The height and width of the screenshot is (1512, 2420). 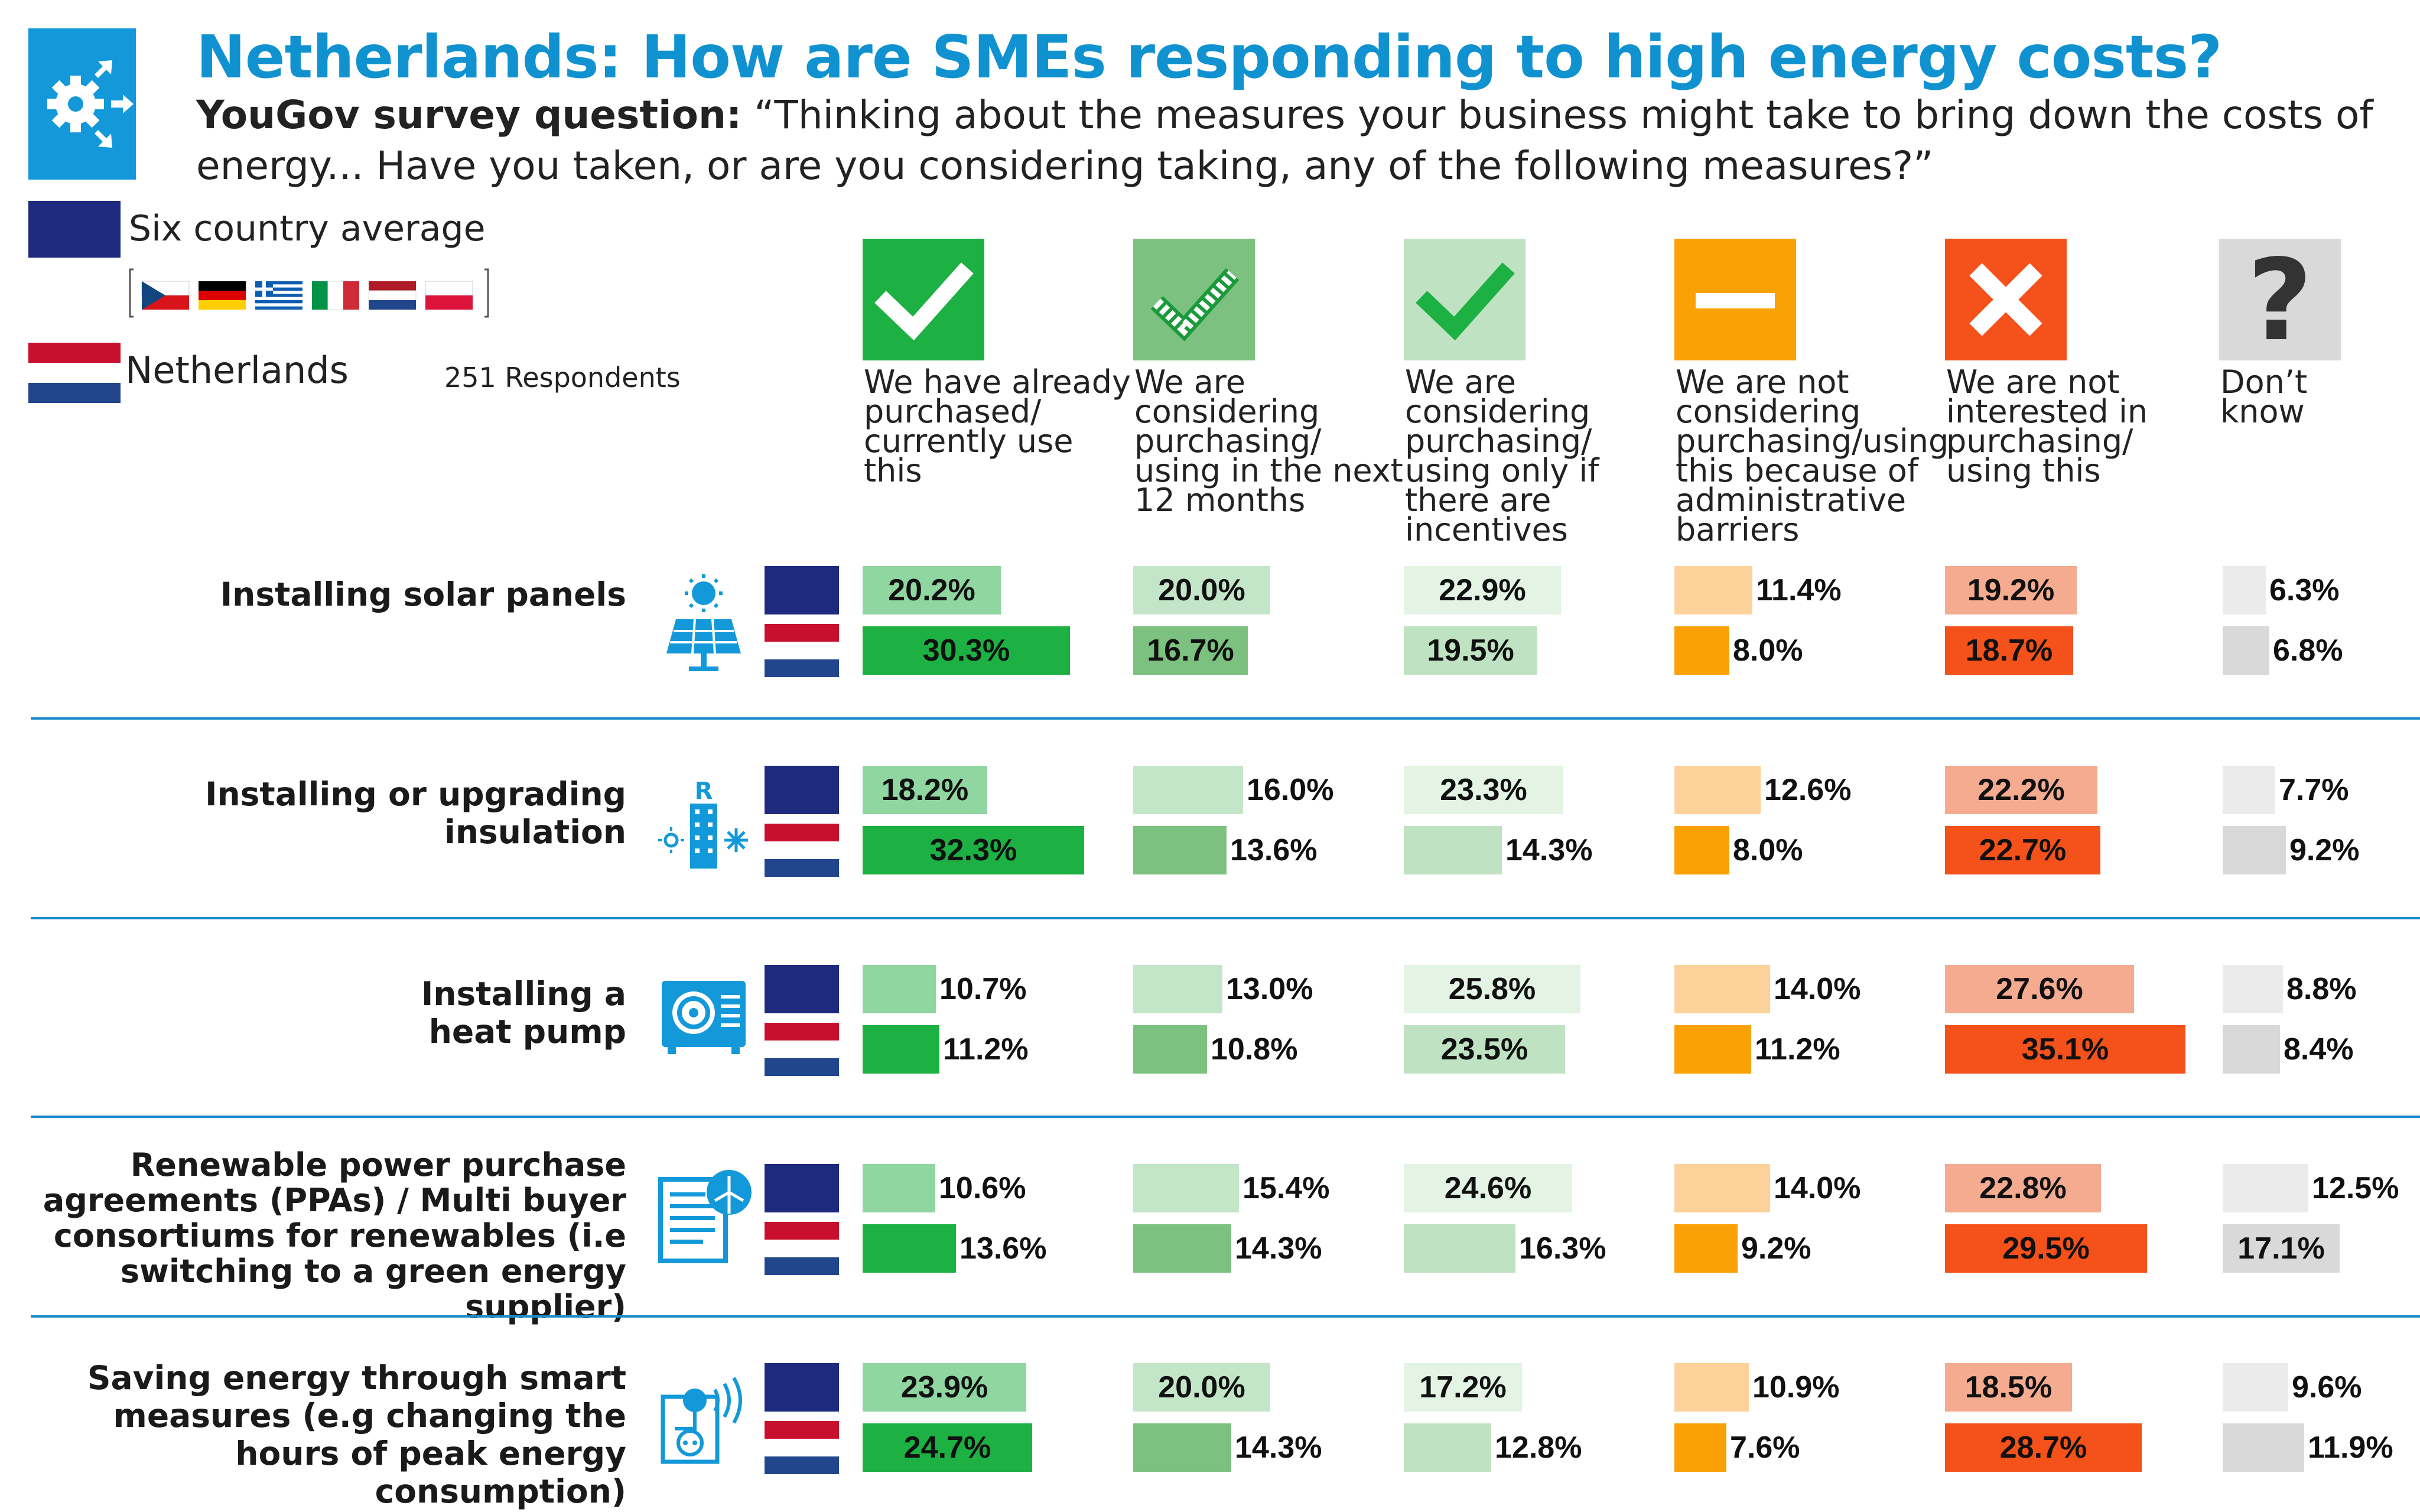 What do you see at coordinates (1484, 1049) in the screenshot?
I see `bar-value-label: 23.5%` at bounding box center [1484, 1049].